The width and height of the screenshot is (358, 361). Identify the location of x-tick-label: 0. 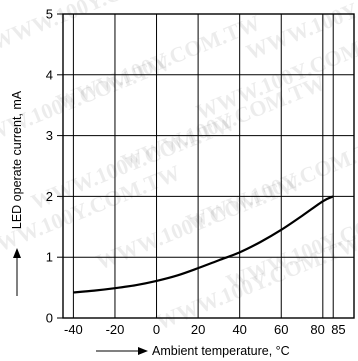
(156, 329).